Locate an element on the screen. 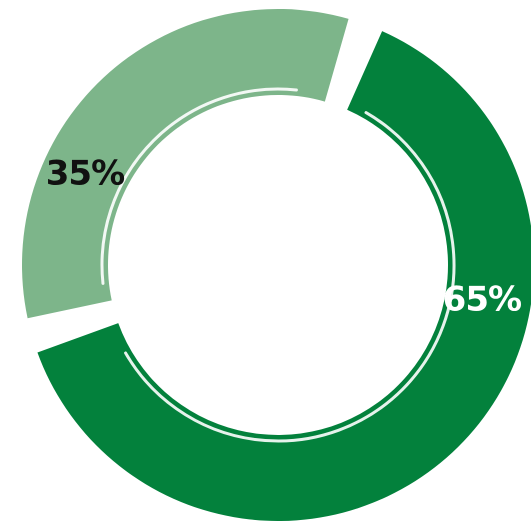  donut-slice-highlight is located at coordinates (199, 186).